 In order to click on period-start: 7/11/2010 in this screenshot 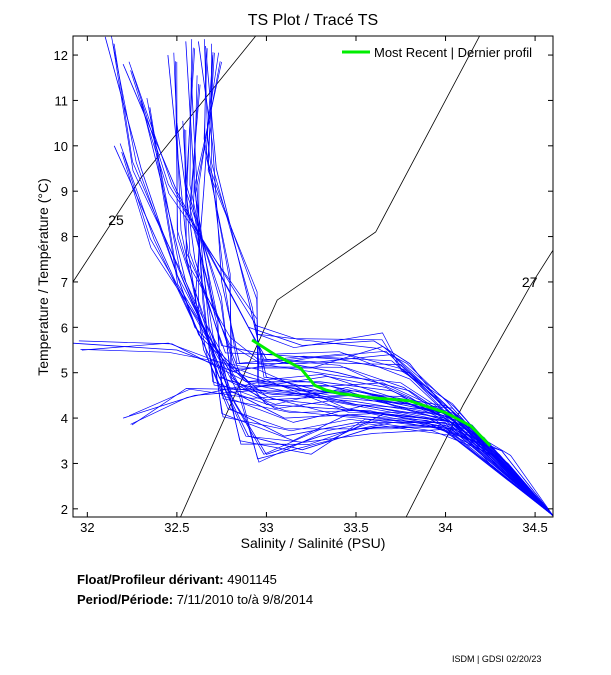, I will do `click(205, 599)`.